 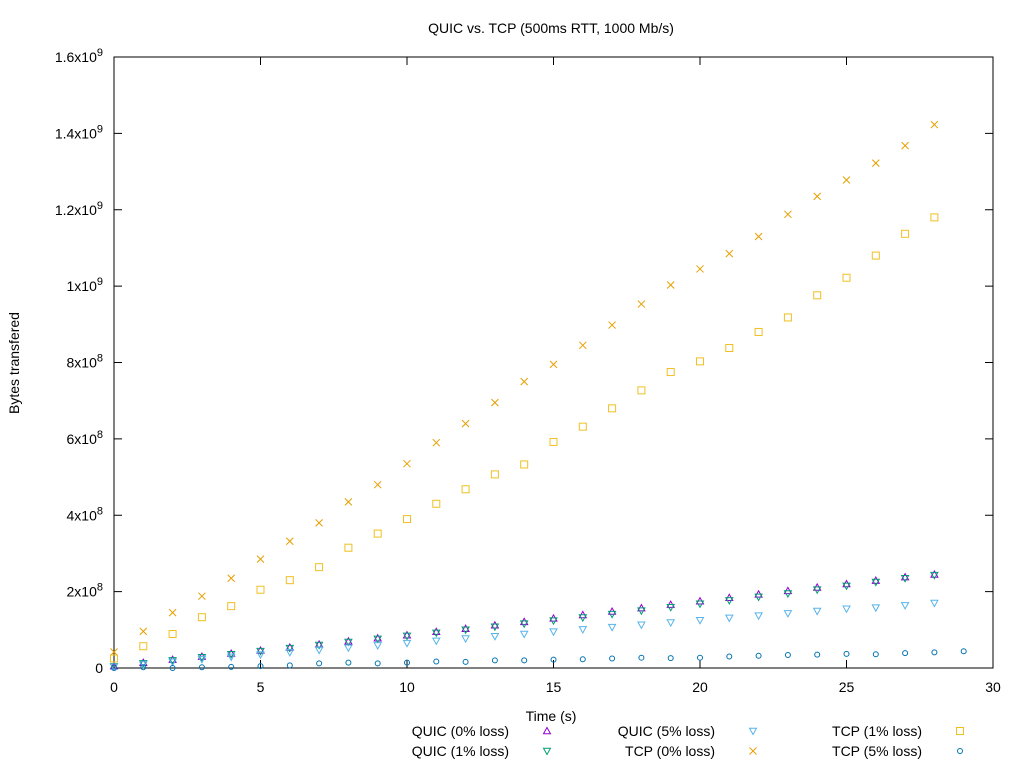 What do you see at coordinates (79, 56) in the screenshot?
I see `y-tick-label: 1.6x10⁹` at bounding box center [79, 56].